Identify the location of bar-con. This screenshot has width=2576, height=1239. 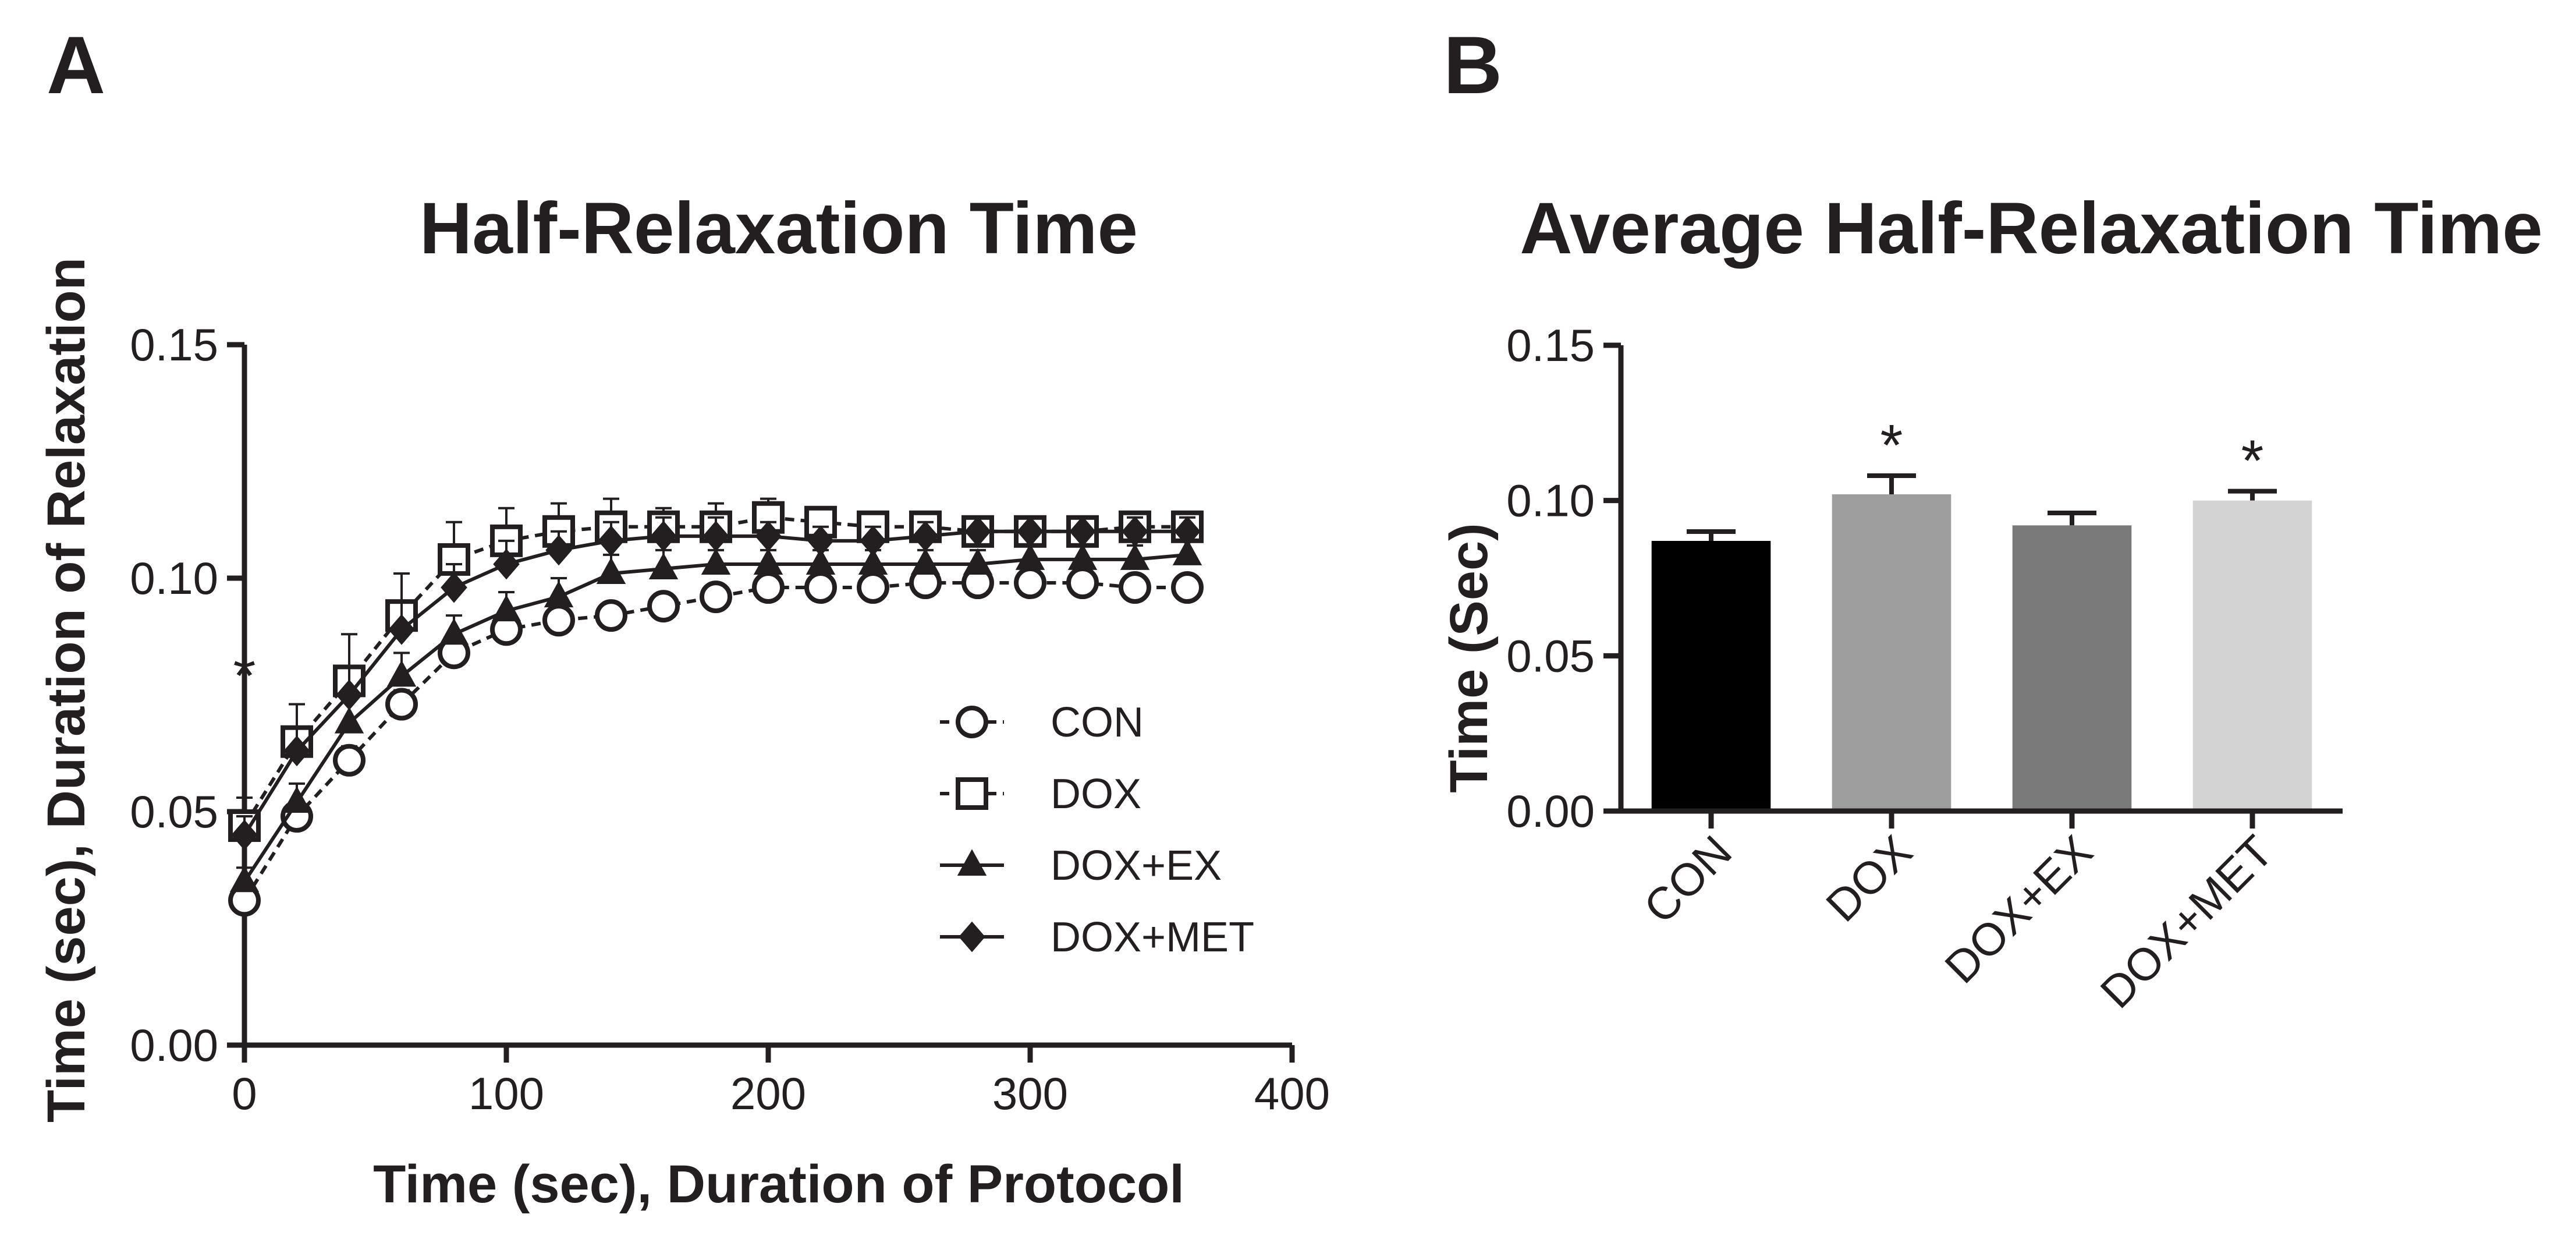
(1711, 676).